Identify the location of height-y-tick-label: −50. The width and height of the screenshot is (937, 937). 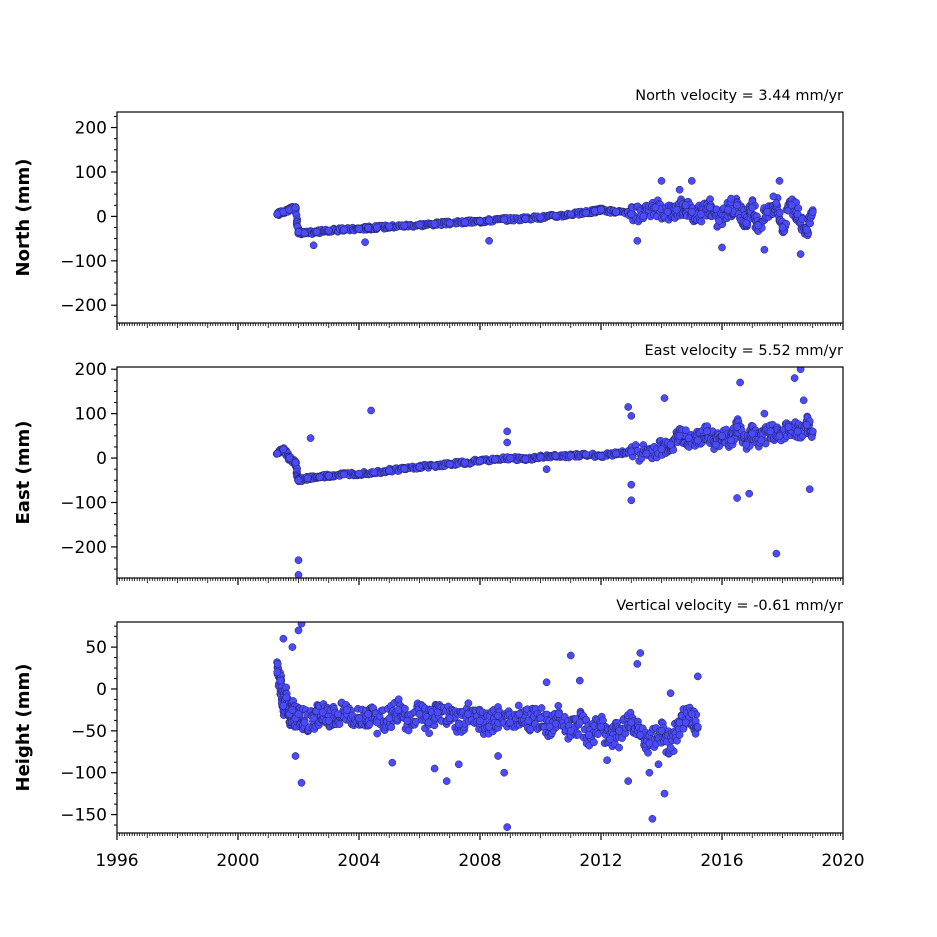
(89, 732).